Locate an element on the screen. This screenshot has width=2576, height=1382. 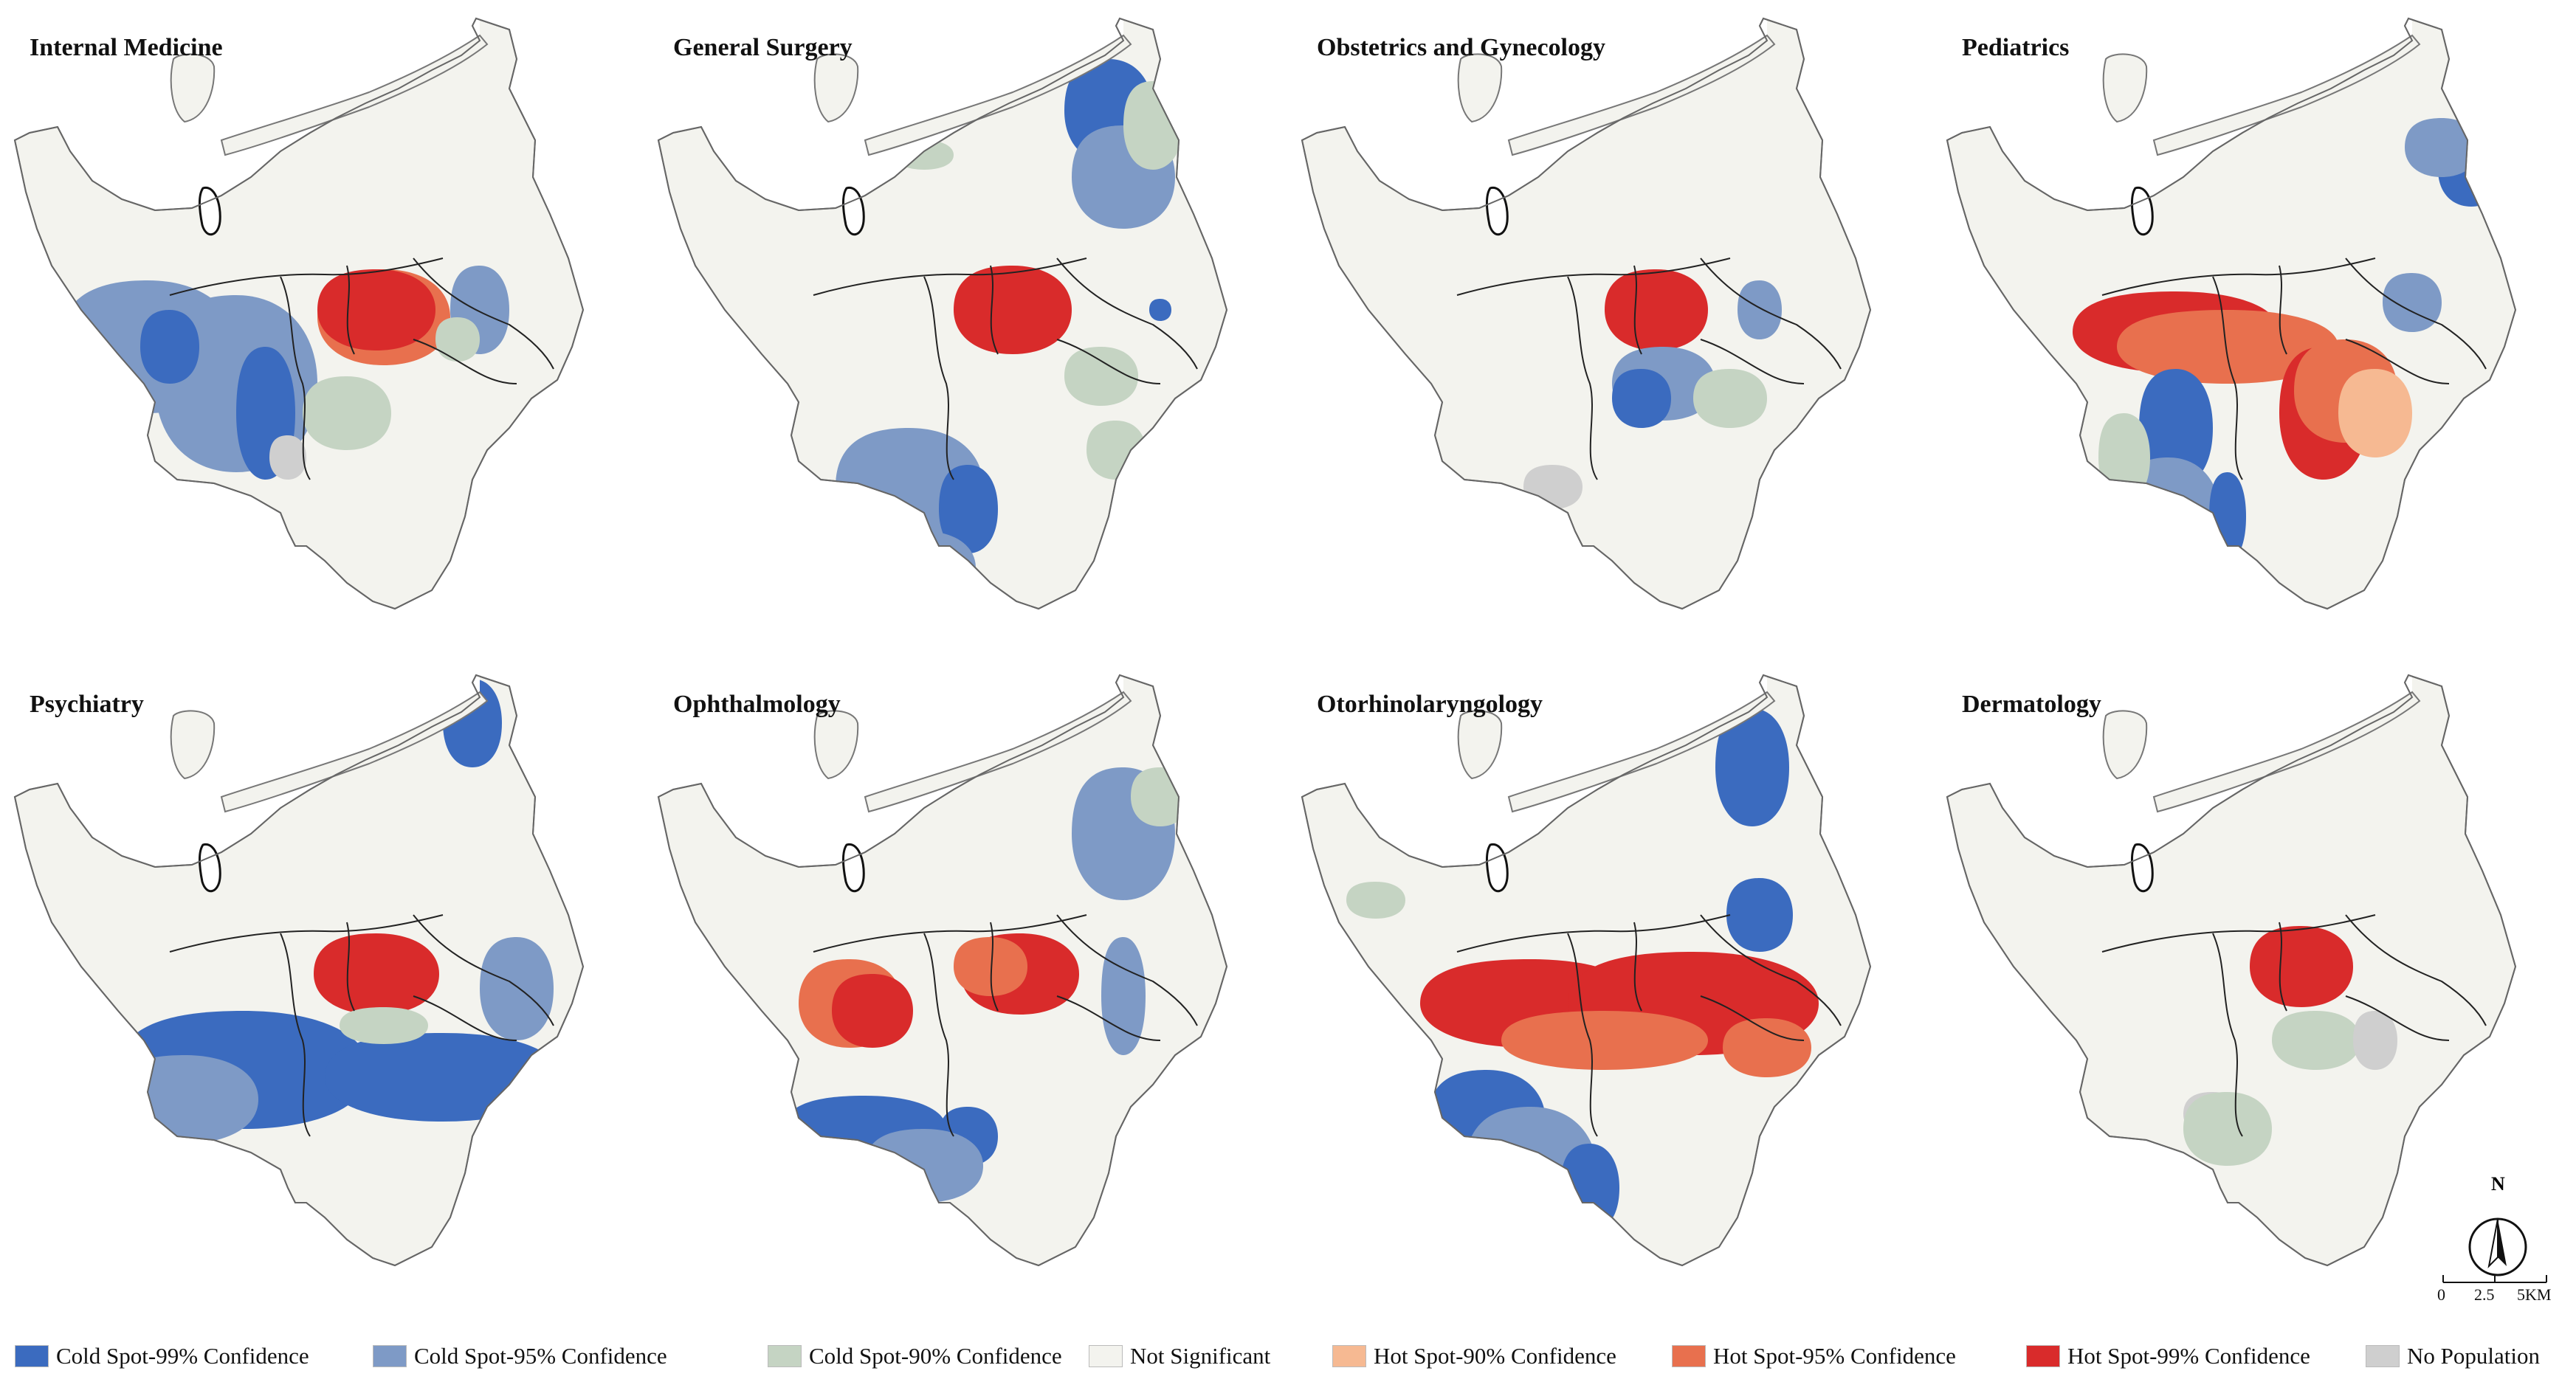
scale-bar: 0 2.5 5KM is located at coordinates (2502, 1291).